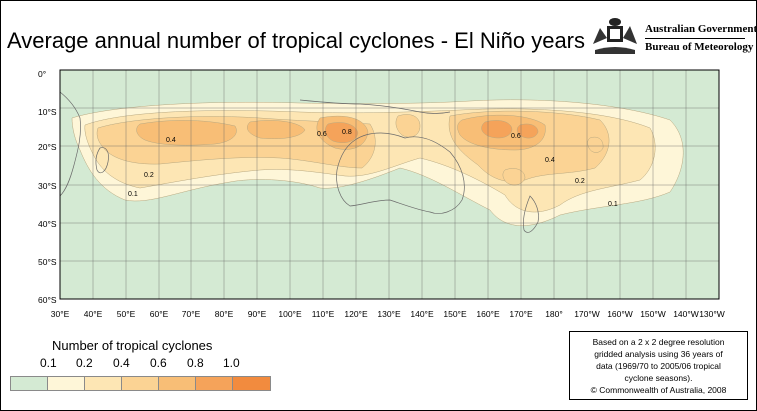 The image size is (757, 411). What do you see at coordinates (121, 363) in the screenshot?
I see `legend-tick: 0.4` at bounding box center [121, 363].